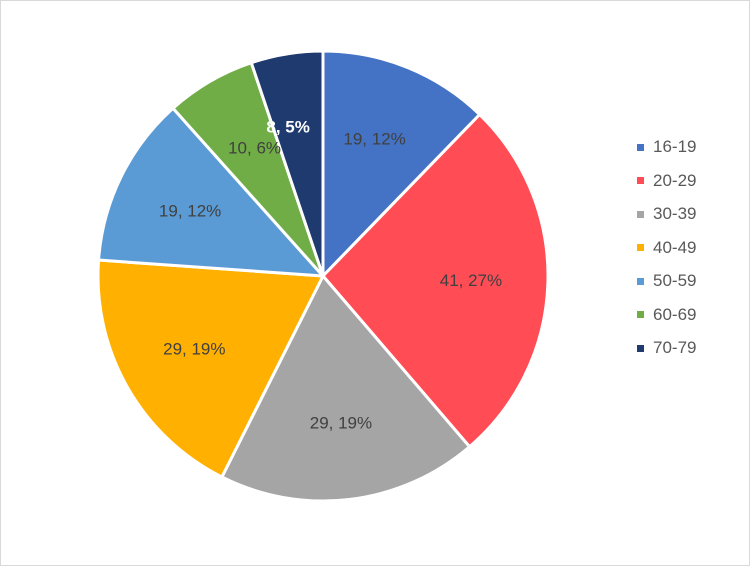 This screenshot has width=750, height=567. I want to click on data-label-40-49: 29, 19%, so click(194, 349).